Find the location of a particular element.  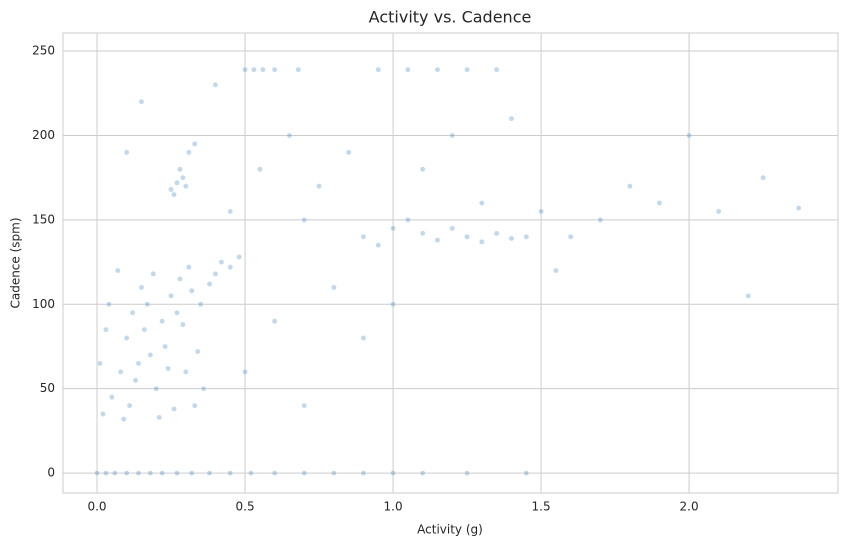

y-tick-label: 200 is located at coordinates (43, 135).